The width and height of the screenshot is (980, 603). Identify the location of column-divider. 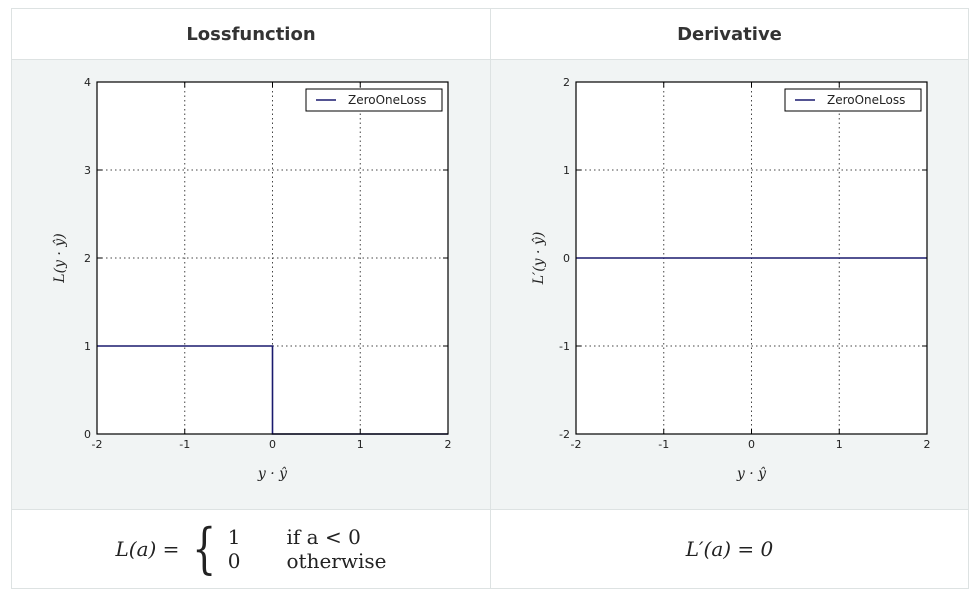
(490, 298).